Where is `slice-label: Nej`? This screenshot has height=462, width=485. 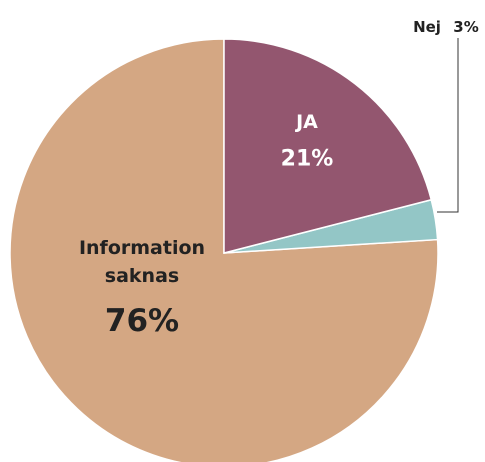
slice-label: Nej is located at coordinates (427, 27).